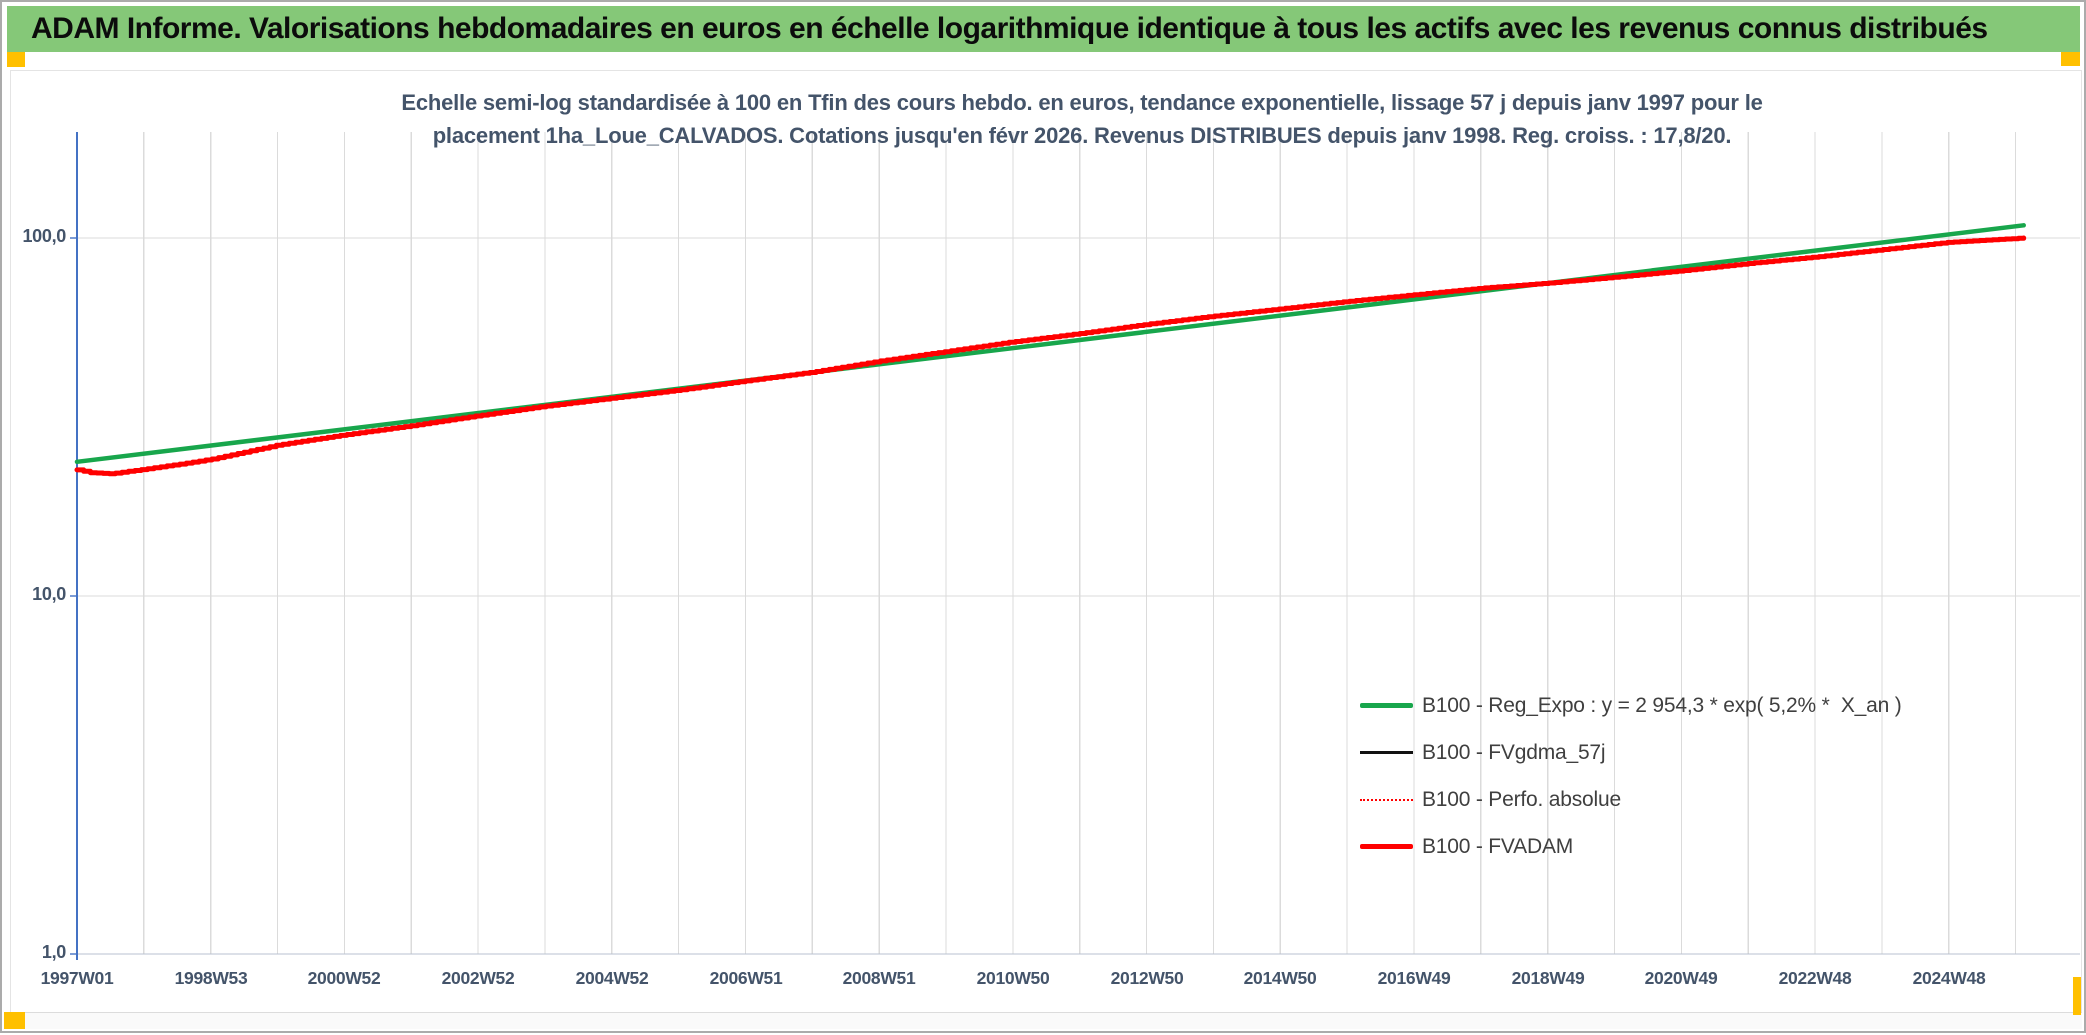 Image resolution: width=2086 pixels, height=1035 pixels. Describe the element at coordinates (14, 1020) in the screenshot. I see `orange-marker-bottom-left` at that location.